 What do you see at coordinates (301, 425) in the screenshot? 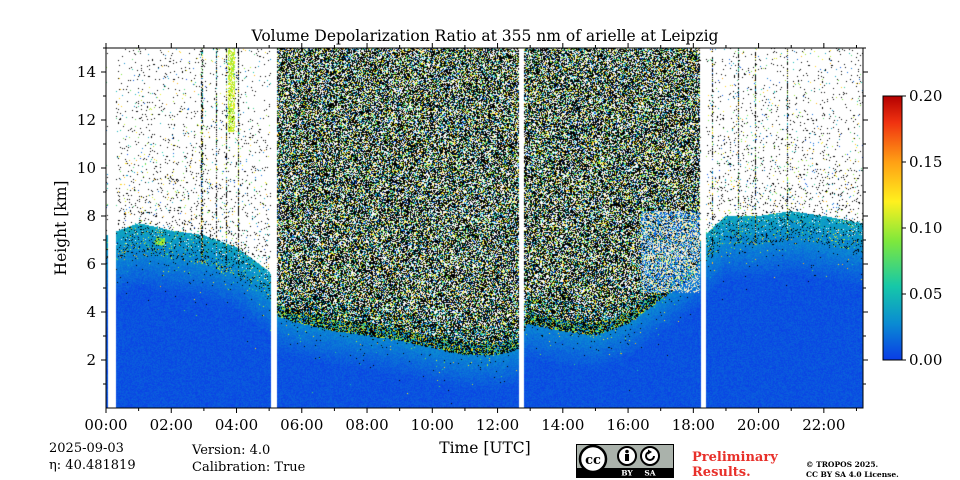
I see `x-tick-label: 06:00` at bounding box center [301, 425].